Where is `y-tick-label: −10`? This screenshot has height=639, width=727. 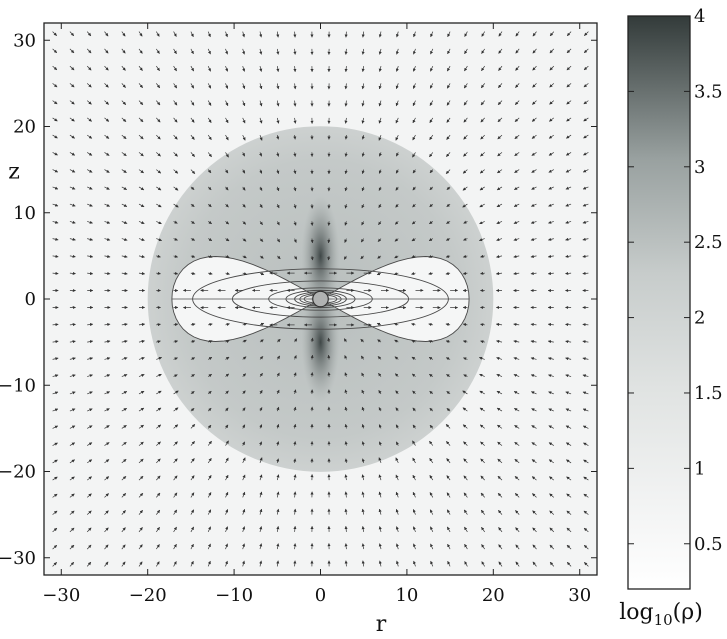 y-tick-label: −10 is located at coordinates (18, 385).